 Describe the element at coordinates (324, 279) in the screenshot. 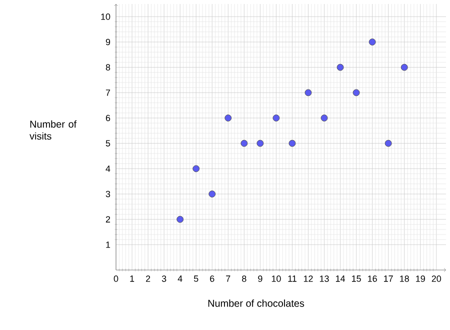

I see `x-tick-label: 13` at that location.